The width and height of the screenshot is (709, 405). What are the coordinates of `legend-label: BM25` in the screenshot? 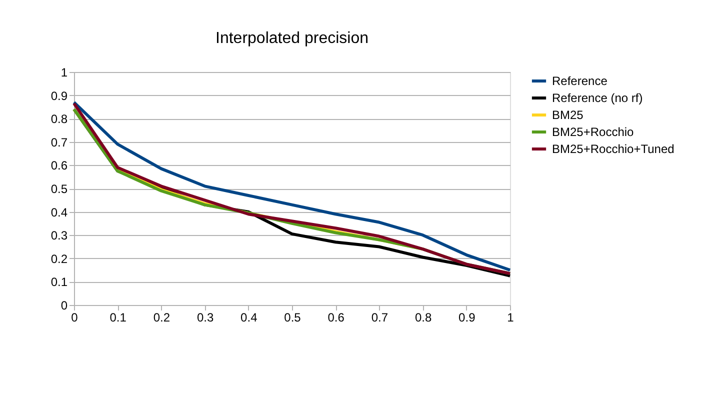 It's located at (568, 115).